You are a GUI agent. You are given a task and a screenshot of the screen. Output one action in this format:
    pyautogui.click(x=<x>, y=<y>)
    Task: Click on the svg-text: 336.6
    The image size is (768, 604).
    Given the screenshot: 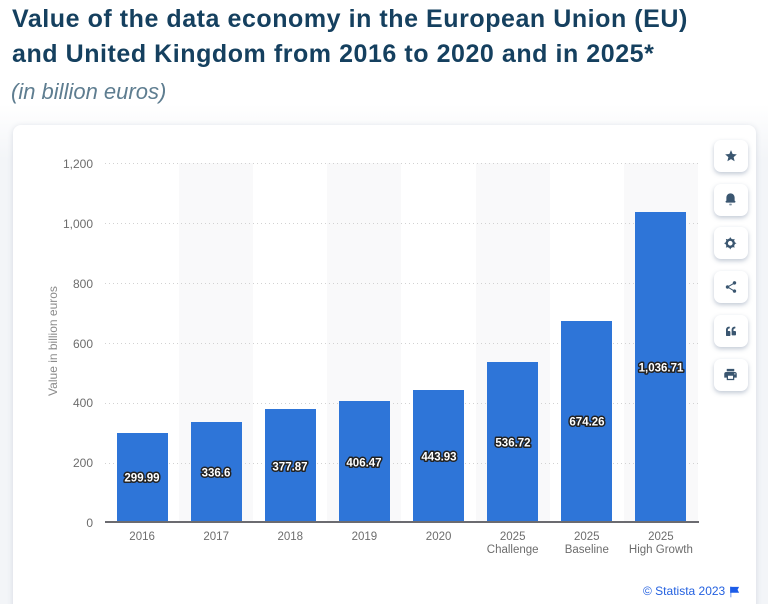 What is the action you would take?
    pyautogui.click(x=216, y=473)
    